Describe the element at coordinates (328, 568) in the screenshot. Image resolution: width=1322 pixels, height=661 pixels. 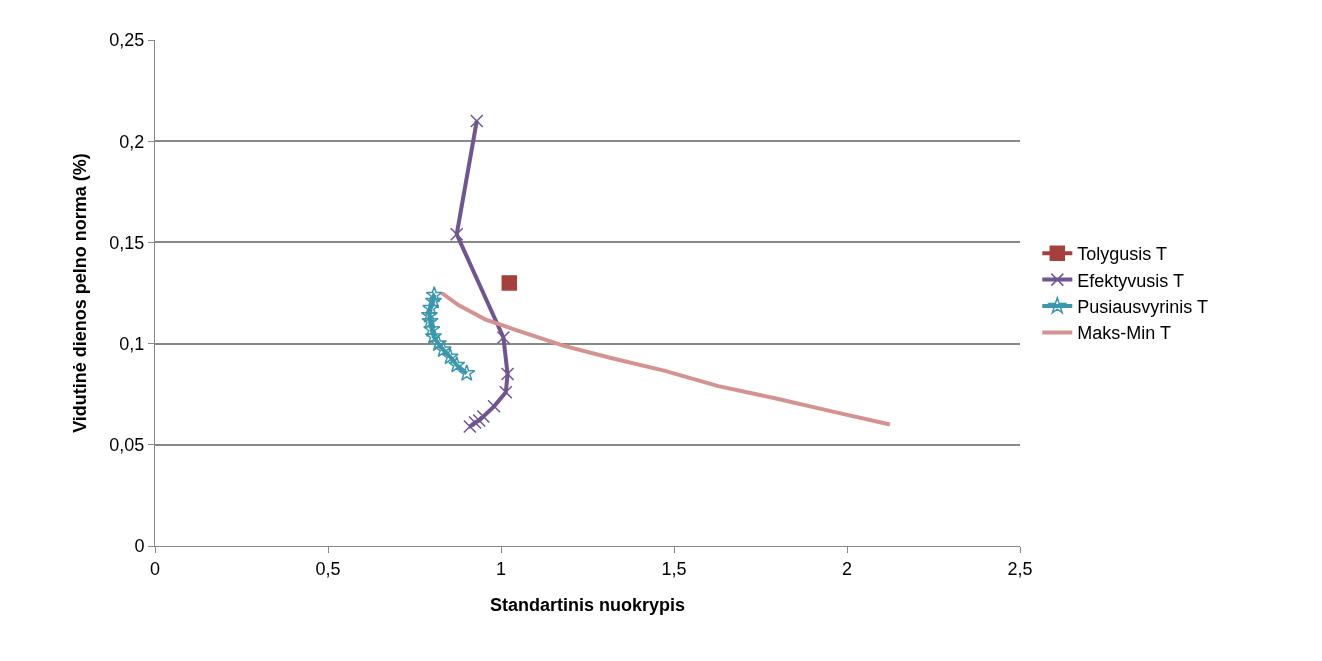
I see `x-tick-label: 0,5` at that location.